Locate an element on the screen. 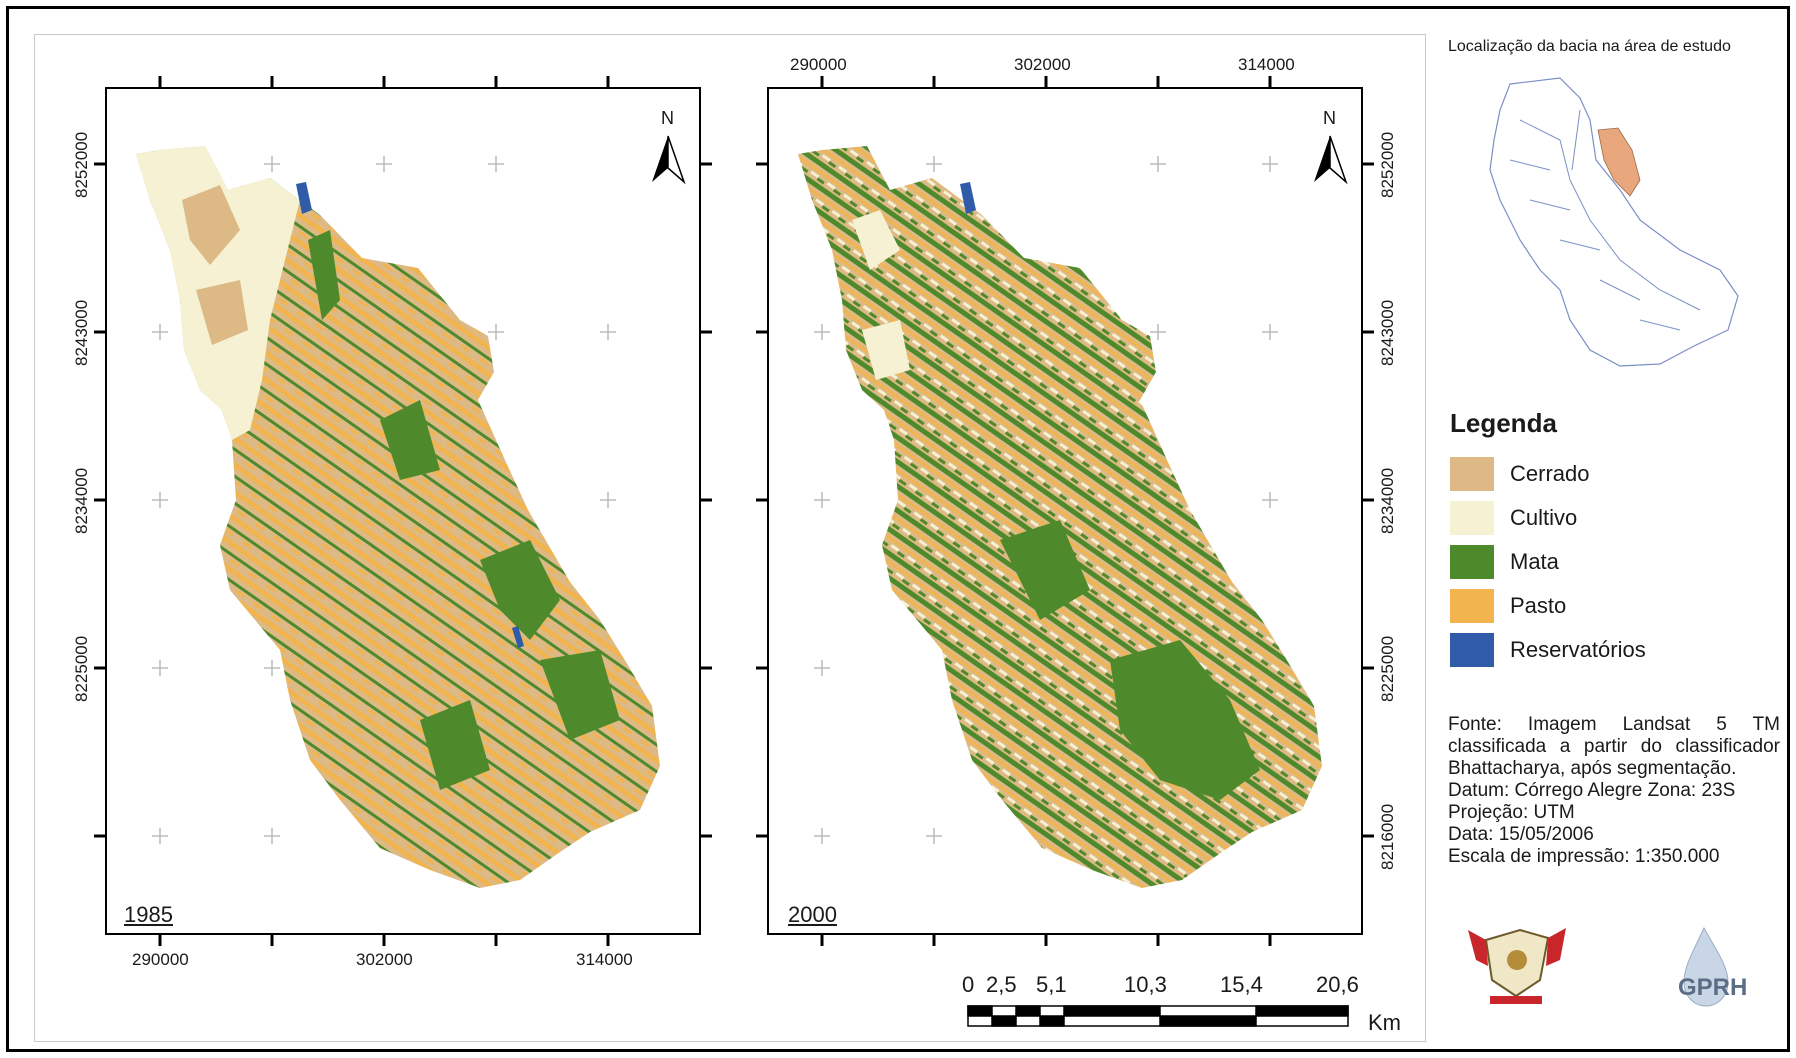  left-y-tick: 8234000 is located at coordinates (81, 500).